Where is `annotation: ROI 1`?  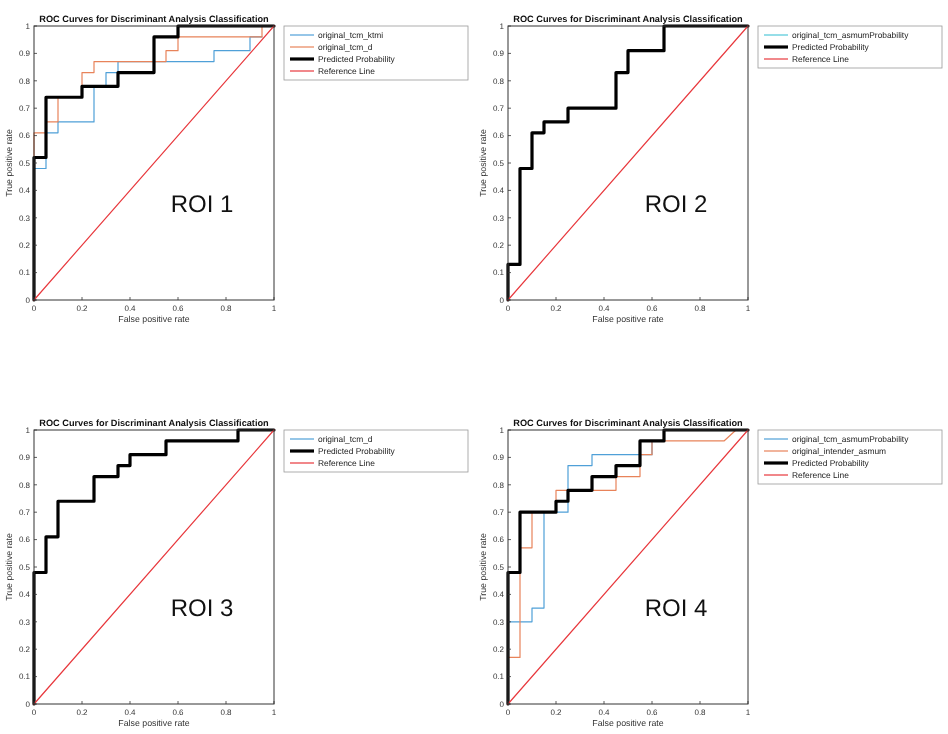
annotation: ROI 1 is located at coordinates (202, 204).